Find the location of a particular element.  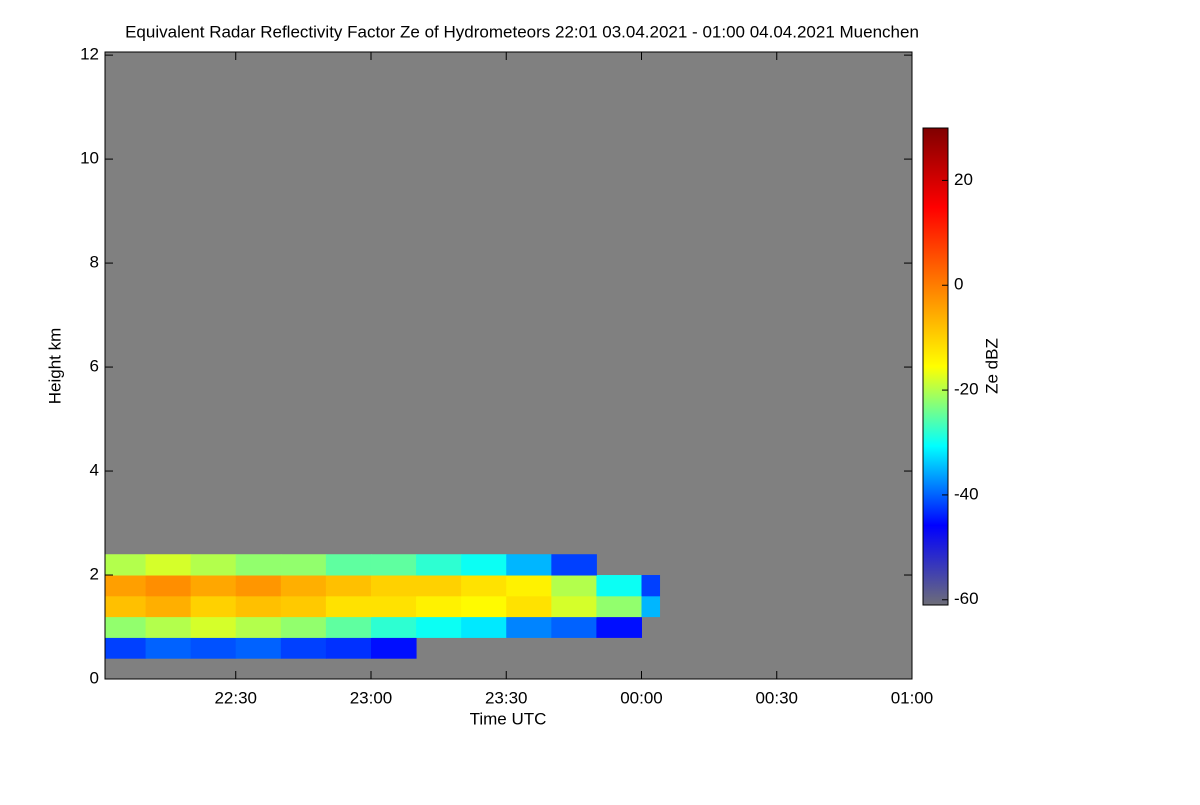

colorbar-tick-label: -60 is located at coordinates (966, 598).